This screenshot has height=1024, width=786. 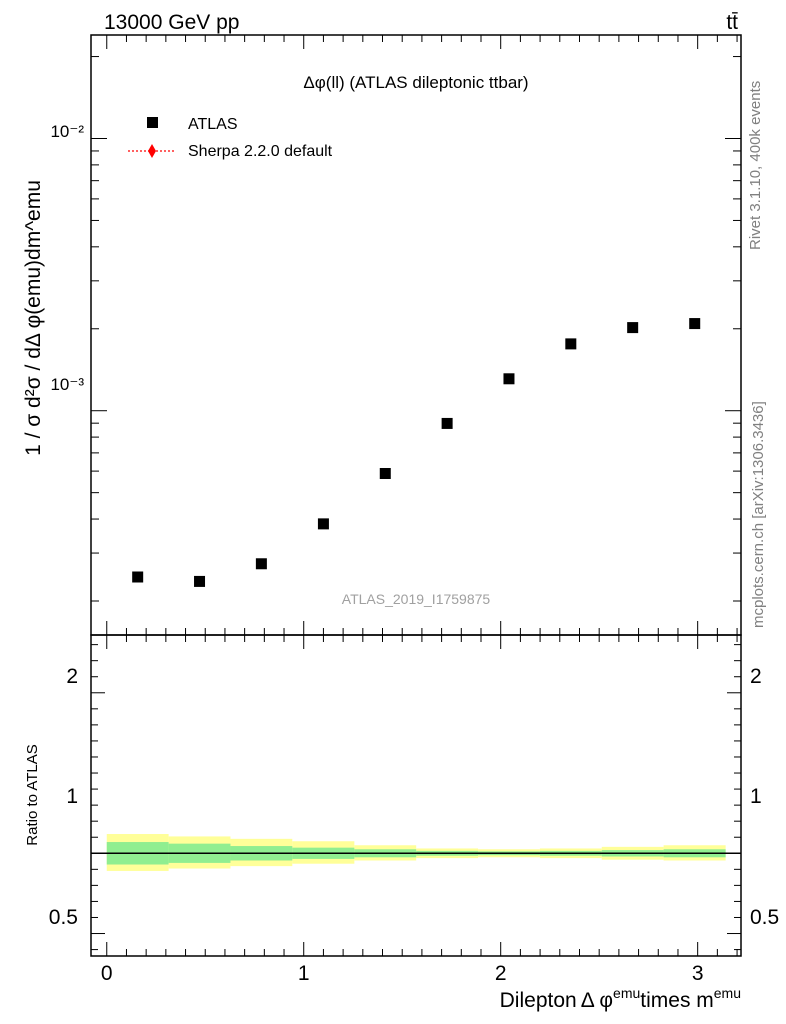 I want to click on analysis-watermark: ATLAS_2019_I1759875, so click(x=416, y=599).